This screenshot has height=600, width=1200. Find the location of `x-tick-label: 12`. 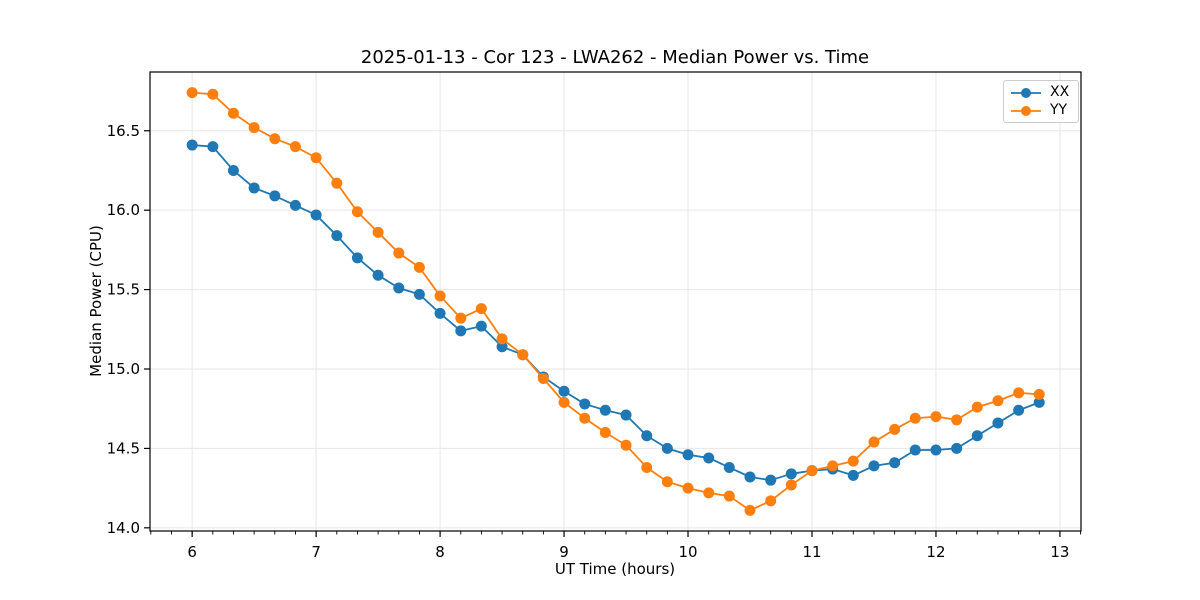

x-tick-label: 12 is located at coordinates (935, 552).